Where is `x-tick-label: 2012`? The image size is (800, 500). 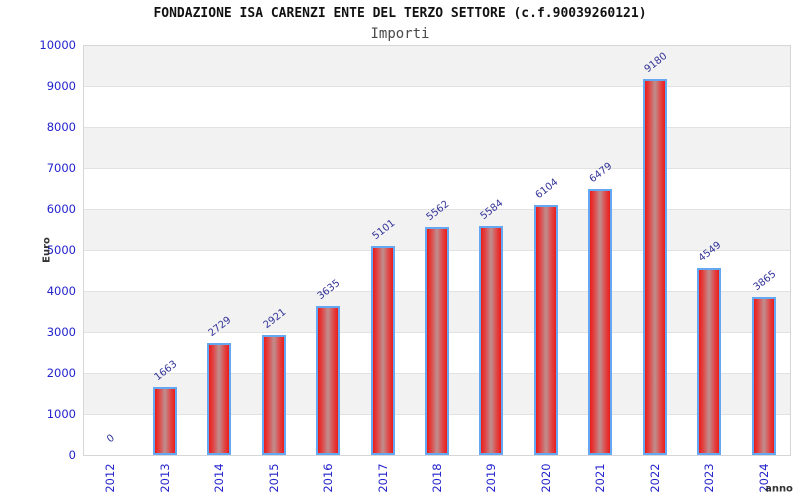
x-tick-label: 2012 is located at coordinates (110, 478).